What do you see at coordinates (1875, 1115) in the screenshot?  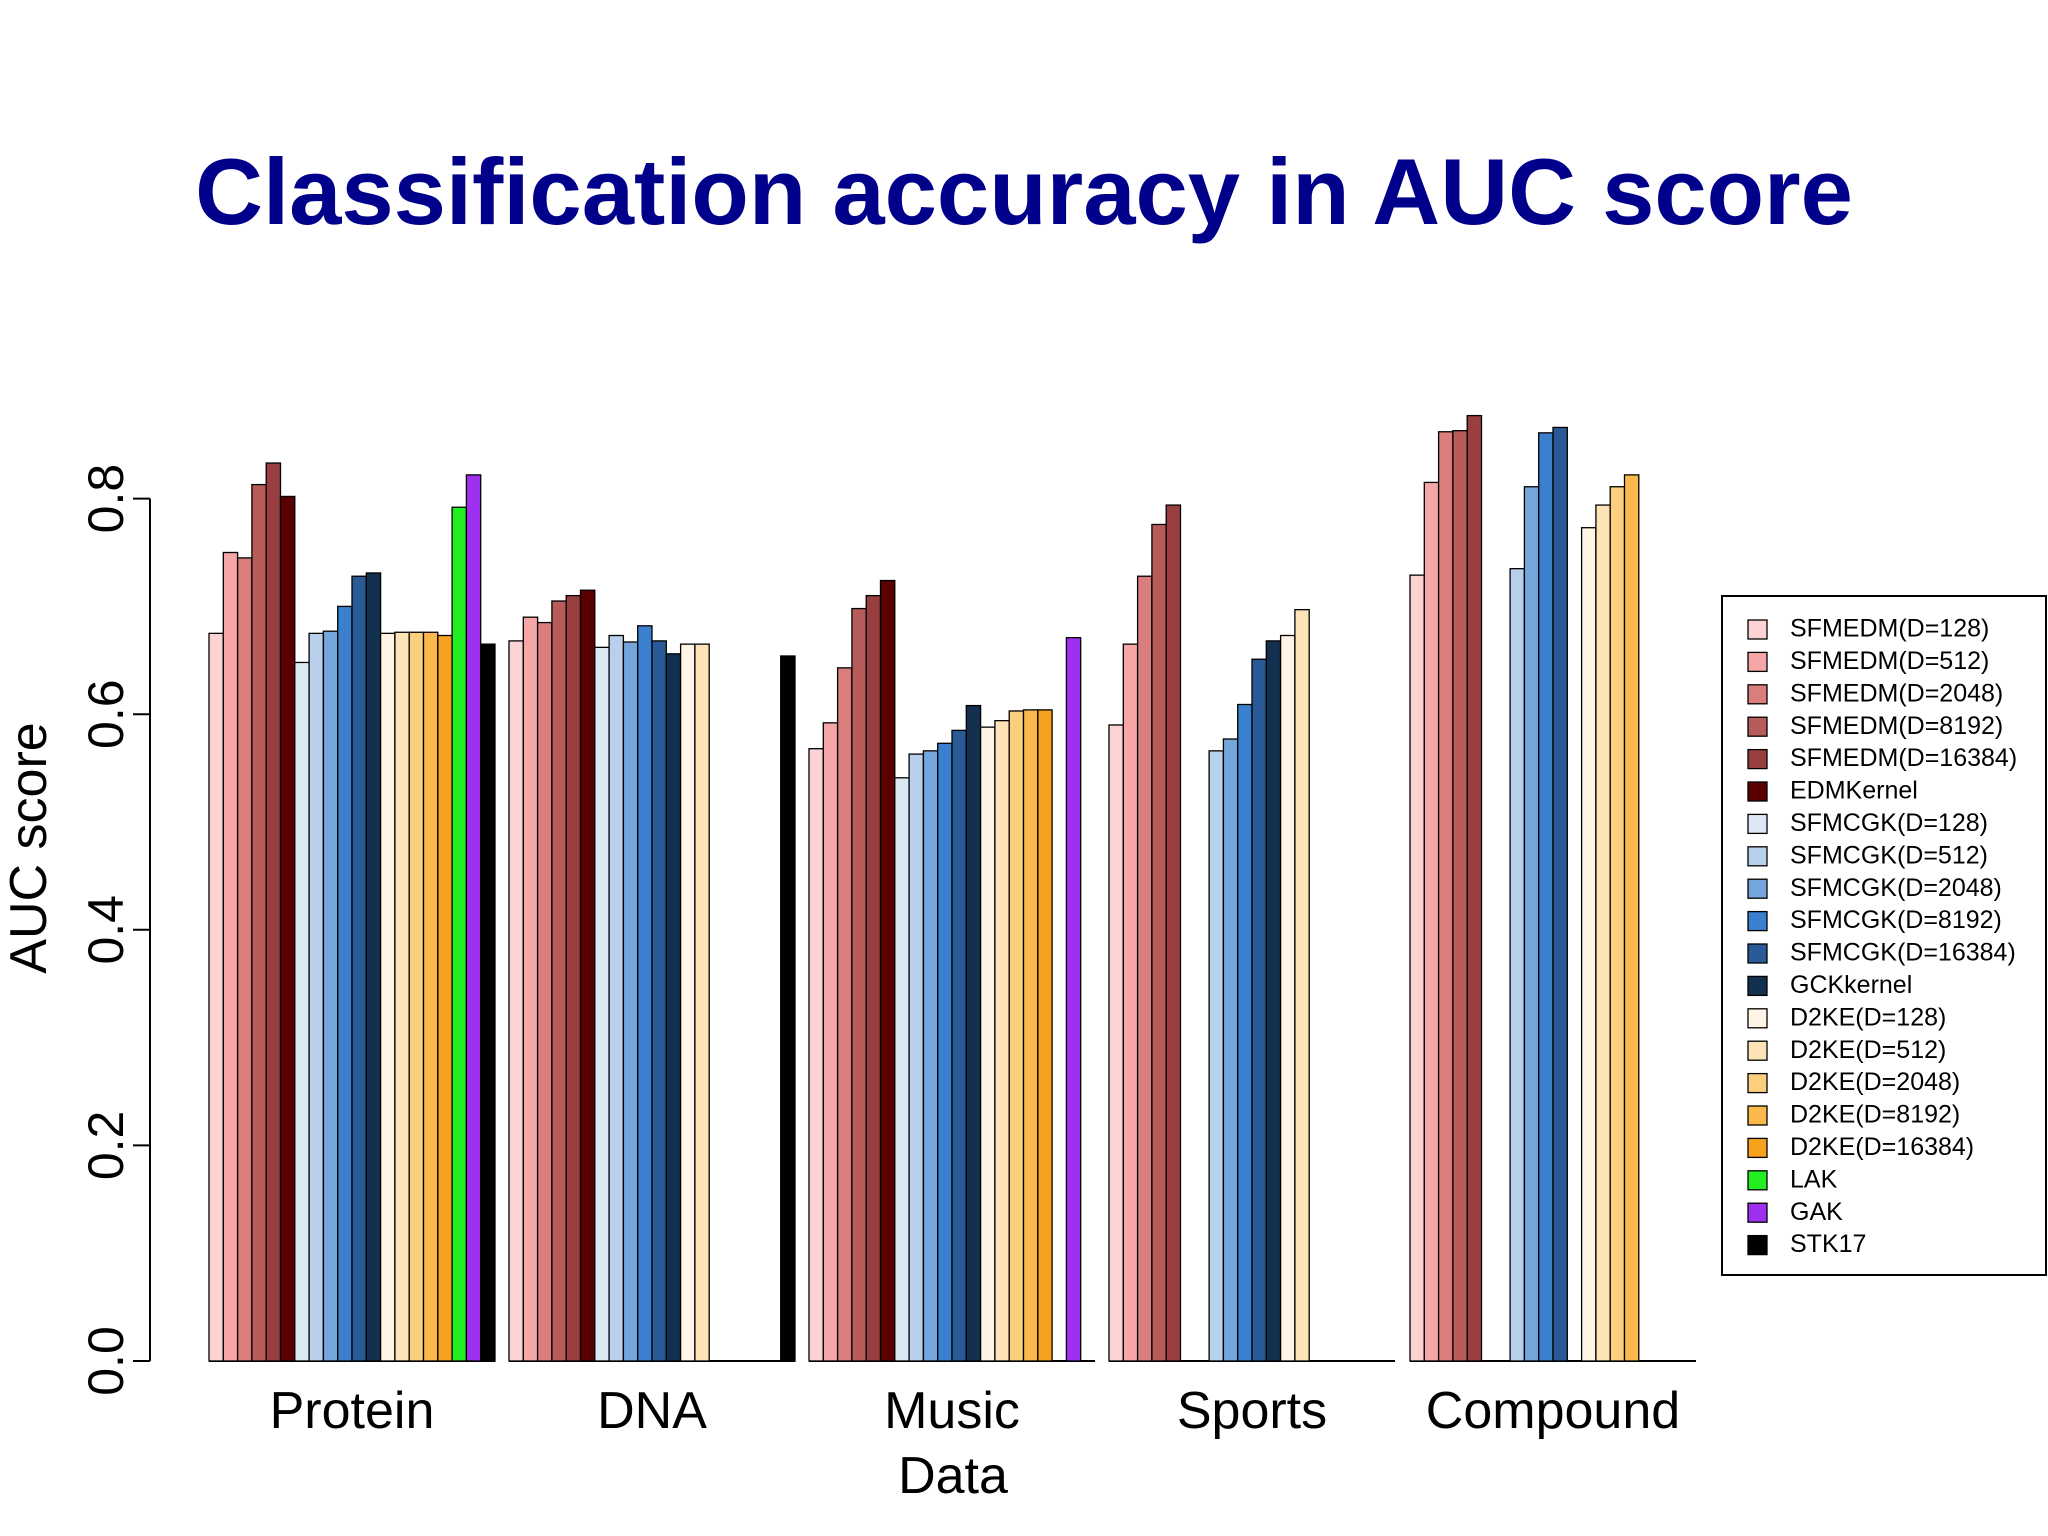 I see `legend-label: D2KE(D=8192)` at bounding box center [1875, 1115].